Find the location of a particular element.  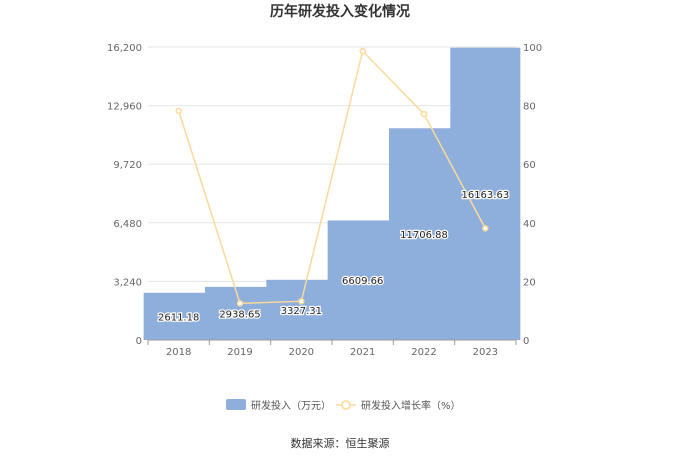

chart-title: 历年研发投入变化情况 is located at coordinates (340, 11).